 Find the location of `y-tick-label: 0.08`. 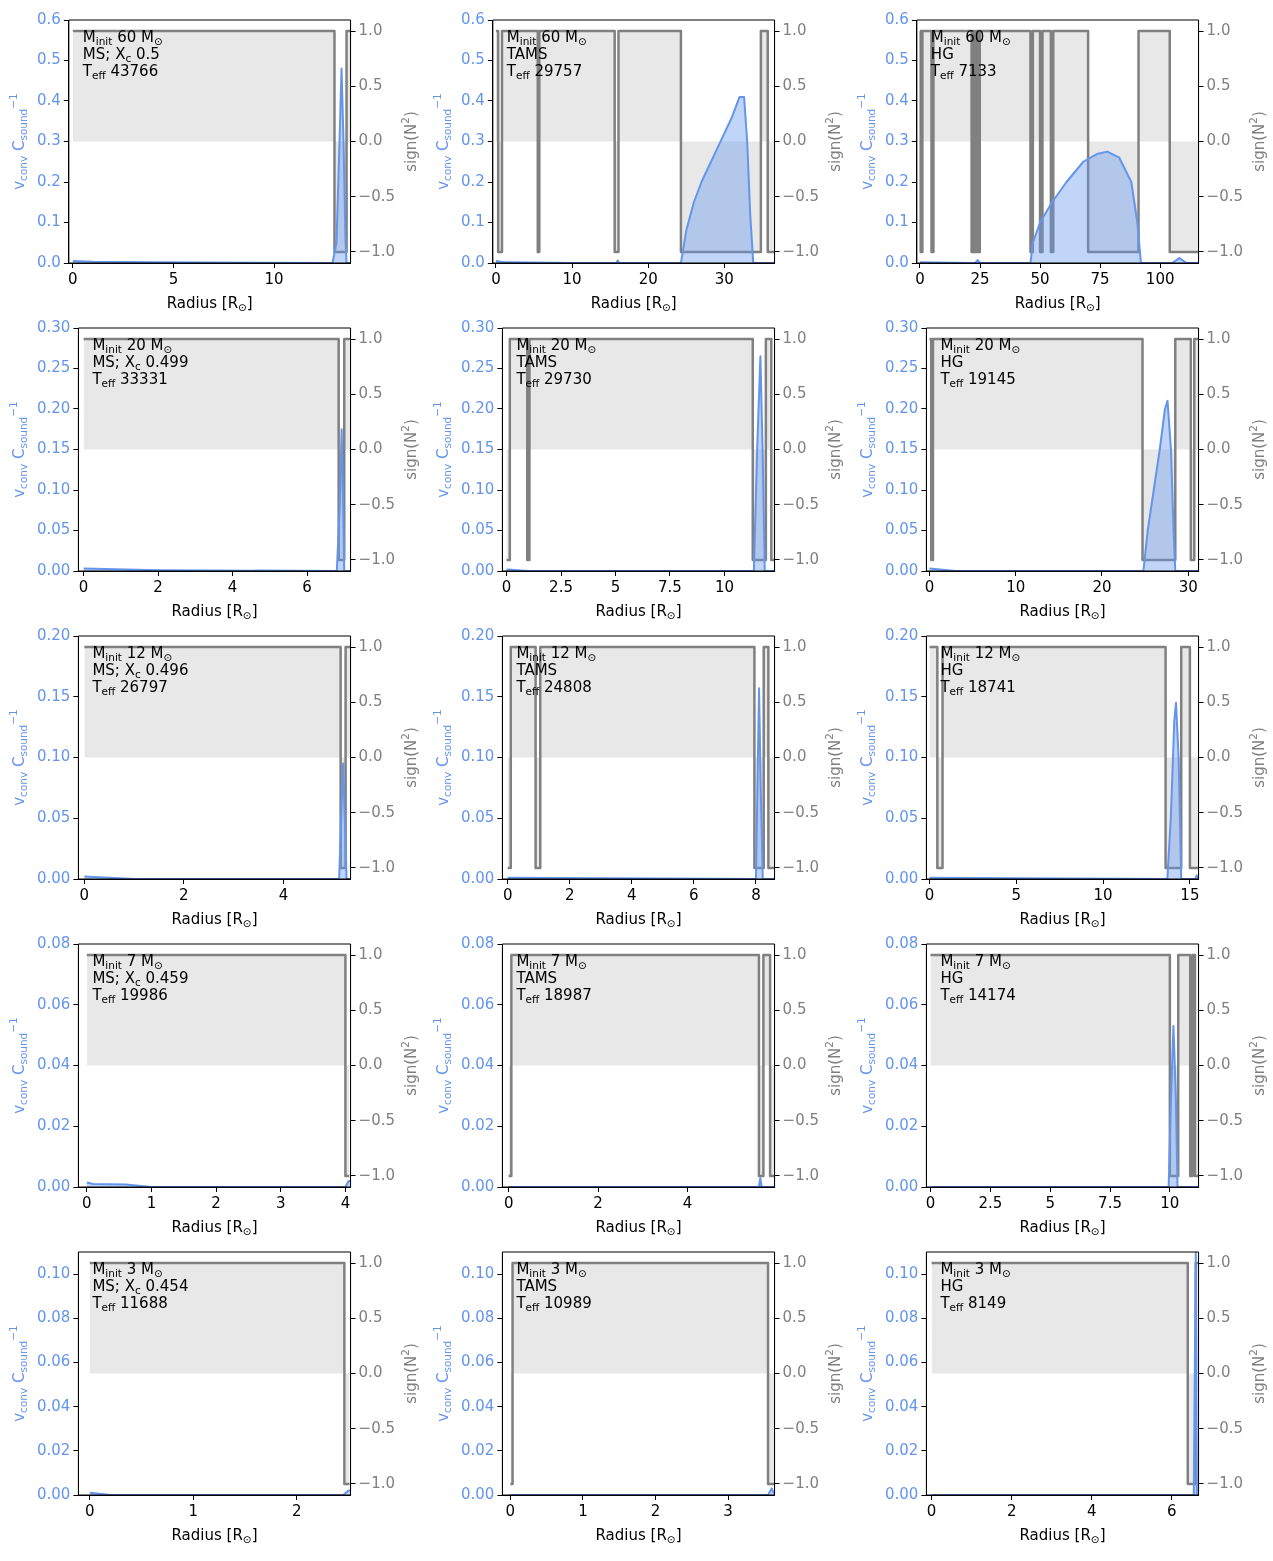

y-tick-label: 0.08 is located at coordinates (901, 1317).